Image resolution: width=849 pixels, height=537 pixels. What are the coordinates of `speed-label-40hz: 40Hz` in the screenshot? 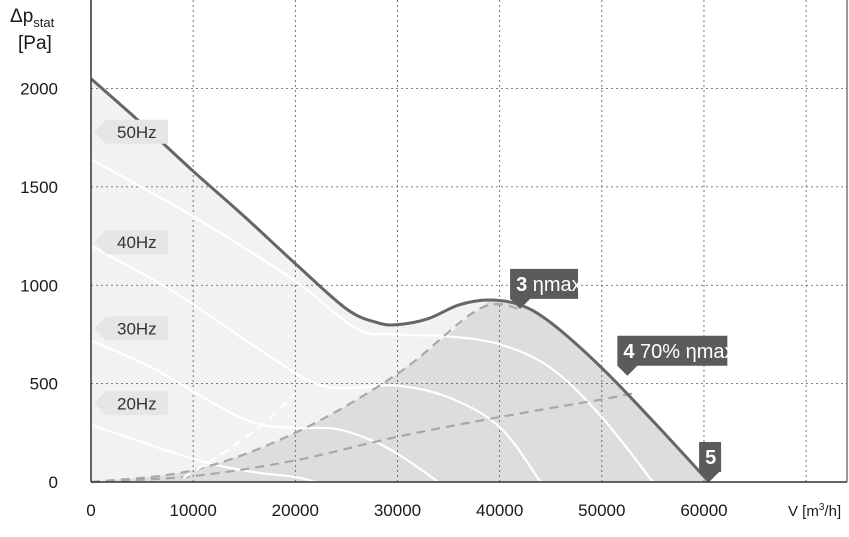 It's located at (131, 241).